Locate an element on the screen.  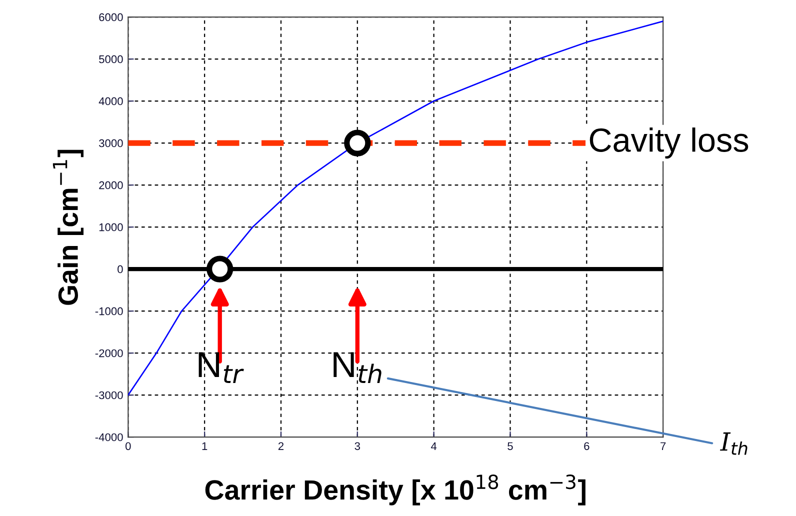
annotation: N$_{th}$ is located at coordinates (358, 367).